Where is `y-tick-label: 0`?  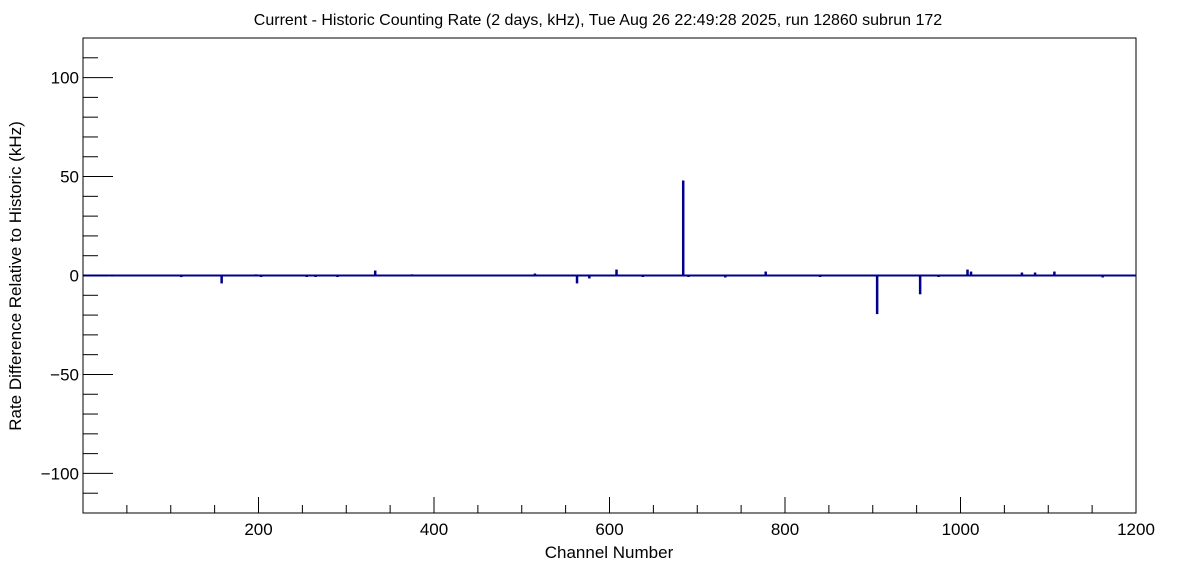
y-tick-label: 0 is located at coordinates (74, 276).